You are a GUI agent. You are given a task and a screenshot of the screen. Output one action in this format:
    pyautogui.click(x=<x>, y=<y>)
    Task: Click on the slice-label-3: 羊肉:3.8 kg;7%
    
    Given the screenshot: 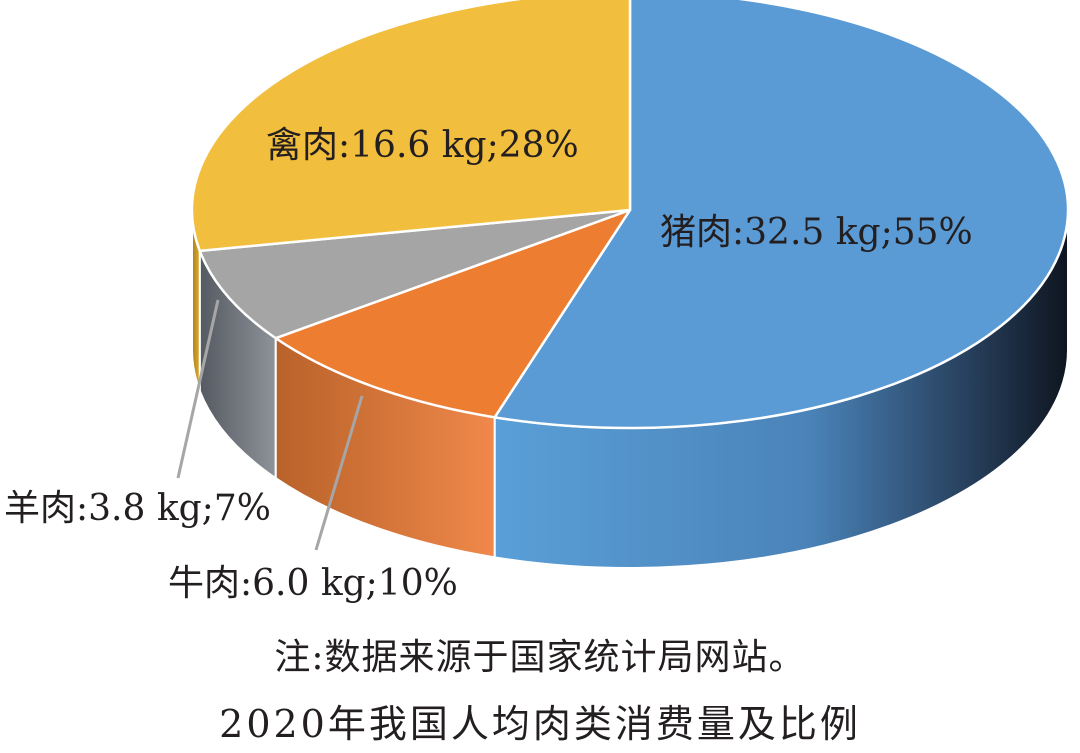 What is the action you would take?
    pyautogui.click(x=137, y=508)
    